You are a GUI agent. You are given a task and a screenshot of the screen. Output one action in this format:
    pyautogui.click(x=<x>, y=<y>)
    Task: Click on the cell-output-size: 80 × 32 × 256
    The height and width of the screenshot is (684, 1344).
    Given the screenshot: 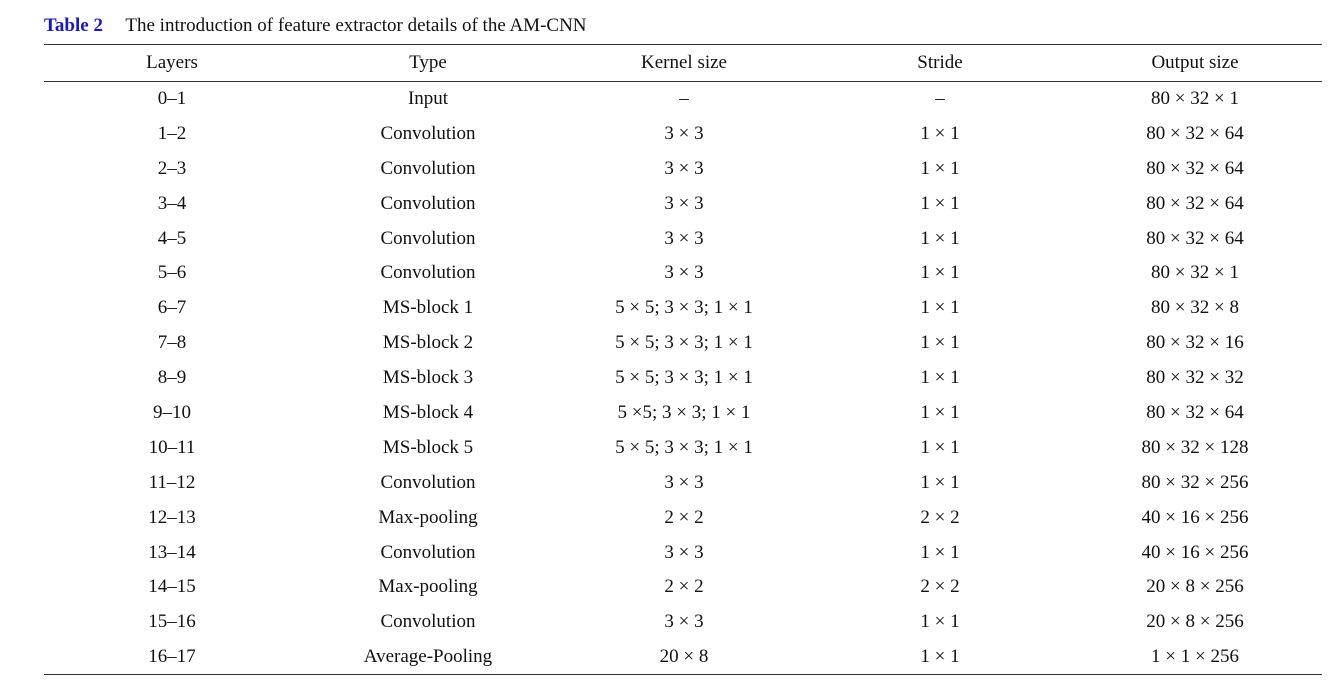 What is the action you would take?
    pyautogui.click(x=1195, y=482)
    